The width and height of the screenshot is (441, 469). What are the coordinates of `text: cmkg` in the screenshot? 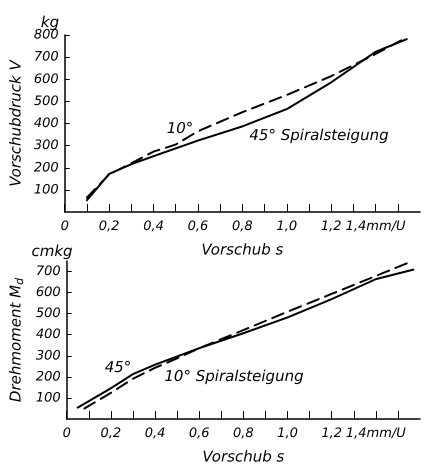 It's located at (52, 251).